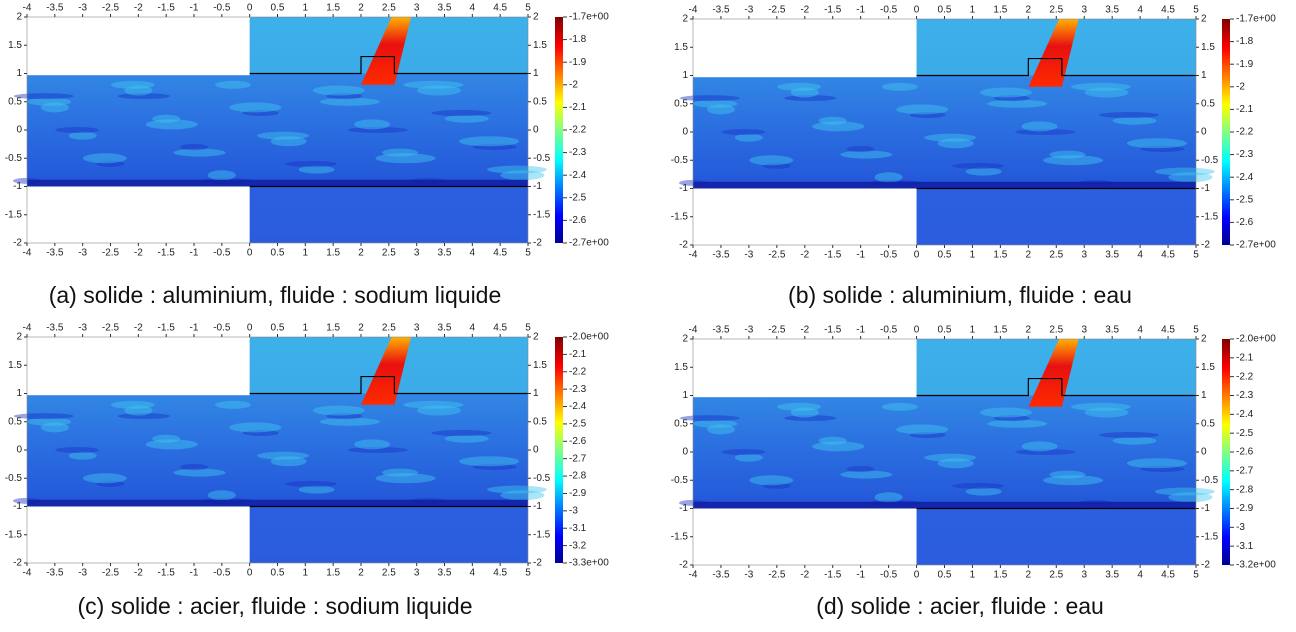  Describe the element at coordinates (944, 185) in the screenshot. I see `interface-band` at that location.